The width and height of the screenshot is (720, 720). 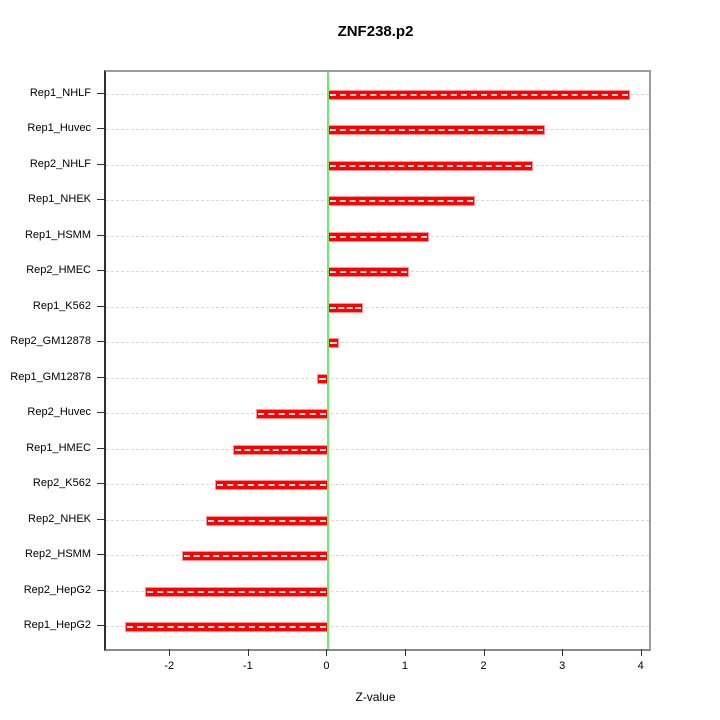 I want to click on bar-Rep1_HSMM, so click(x=378, y=236).